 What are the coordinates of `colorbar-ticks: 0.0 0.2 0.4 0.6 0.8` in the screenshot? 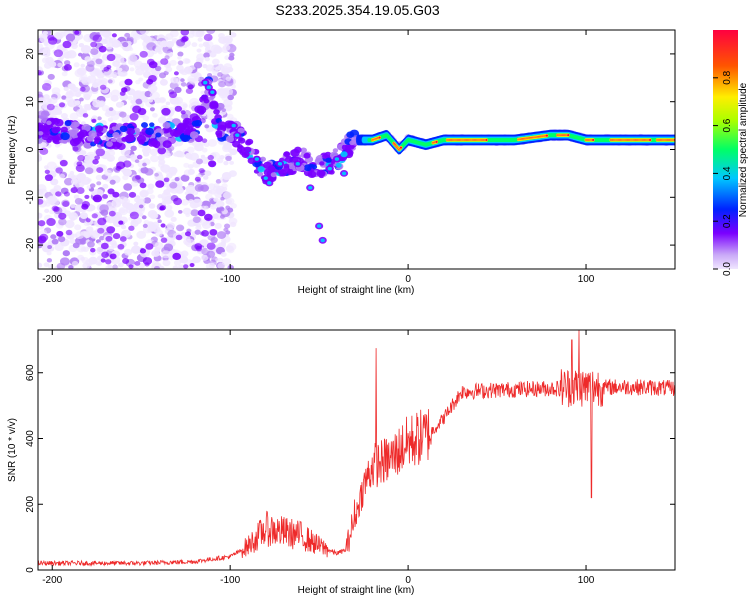 It's located at (723, 173).